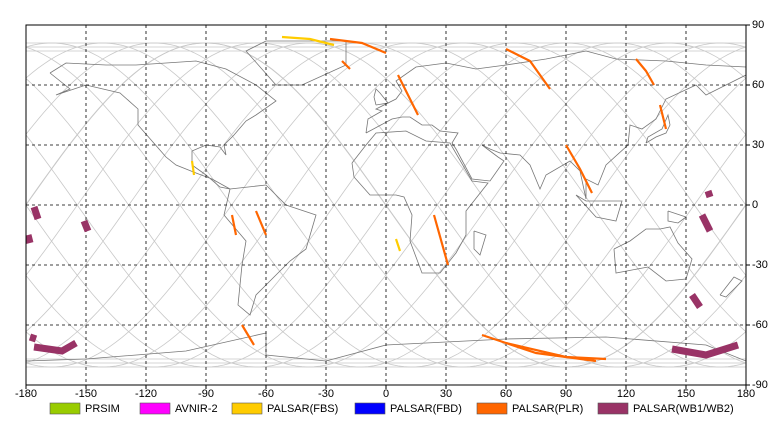  I want to click on x-tick-label: -120, so click(146, 394).